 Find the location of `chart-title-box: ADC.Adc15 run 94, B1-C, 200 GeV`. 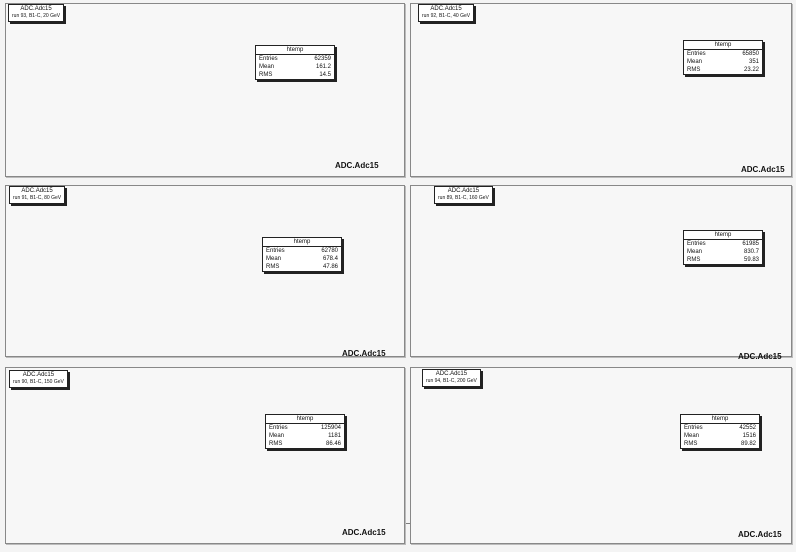

chart-title-box: ADC.Adc15 run 94, B1-C, 200 GeV is located at coordinates (451, 378).